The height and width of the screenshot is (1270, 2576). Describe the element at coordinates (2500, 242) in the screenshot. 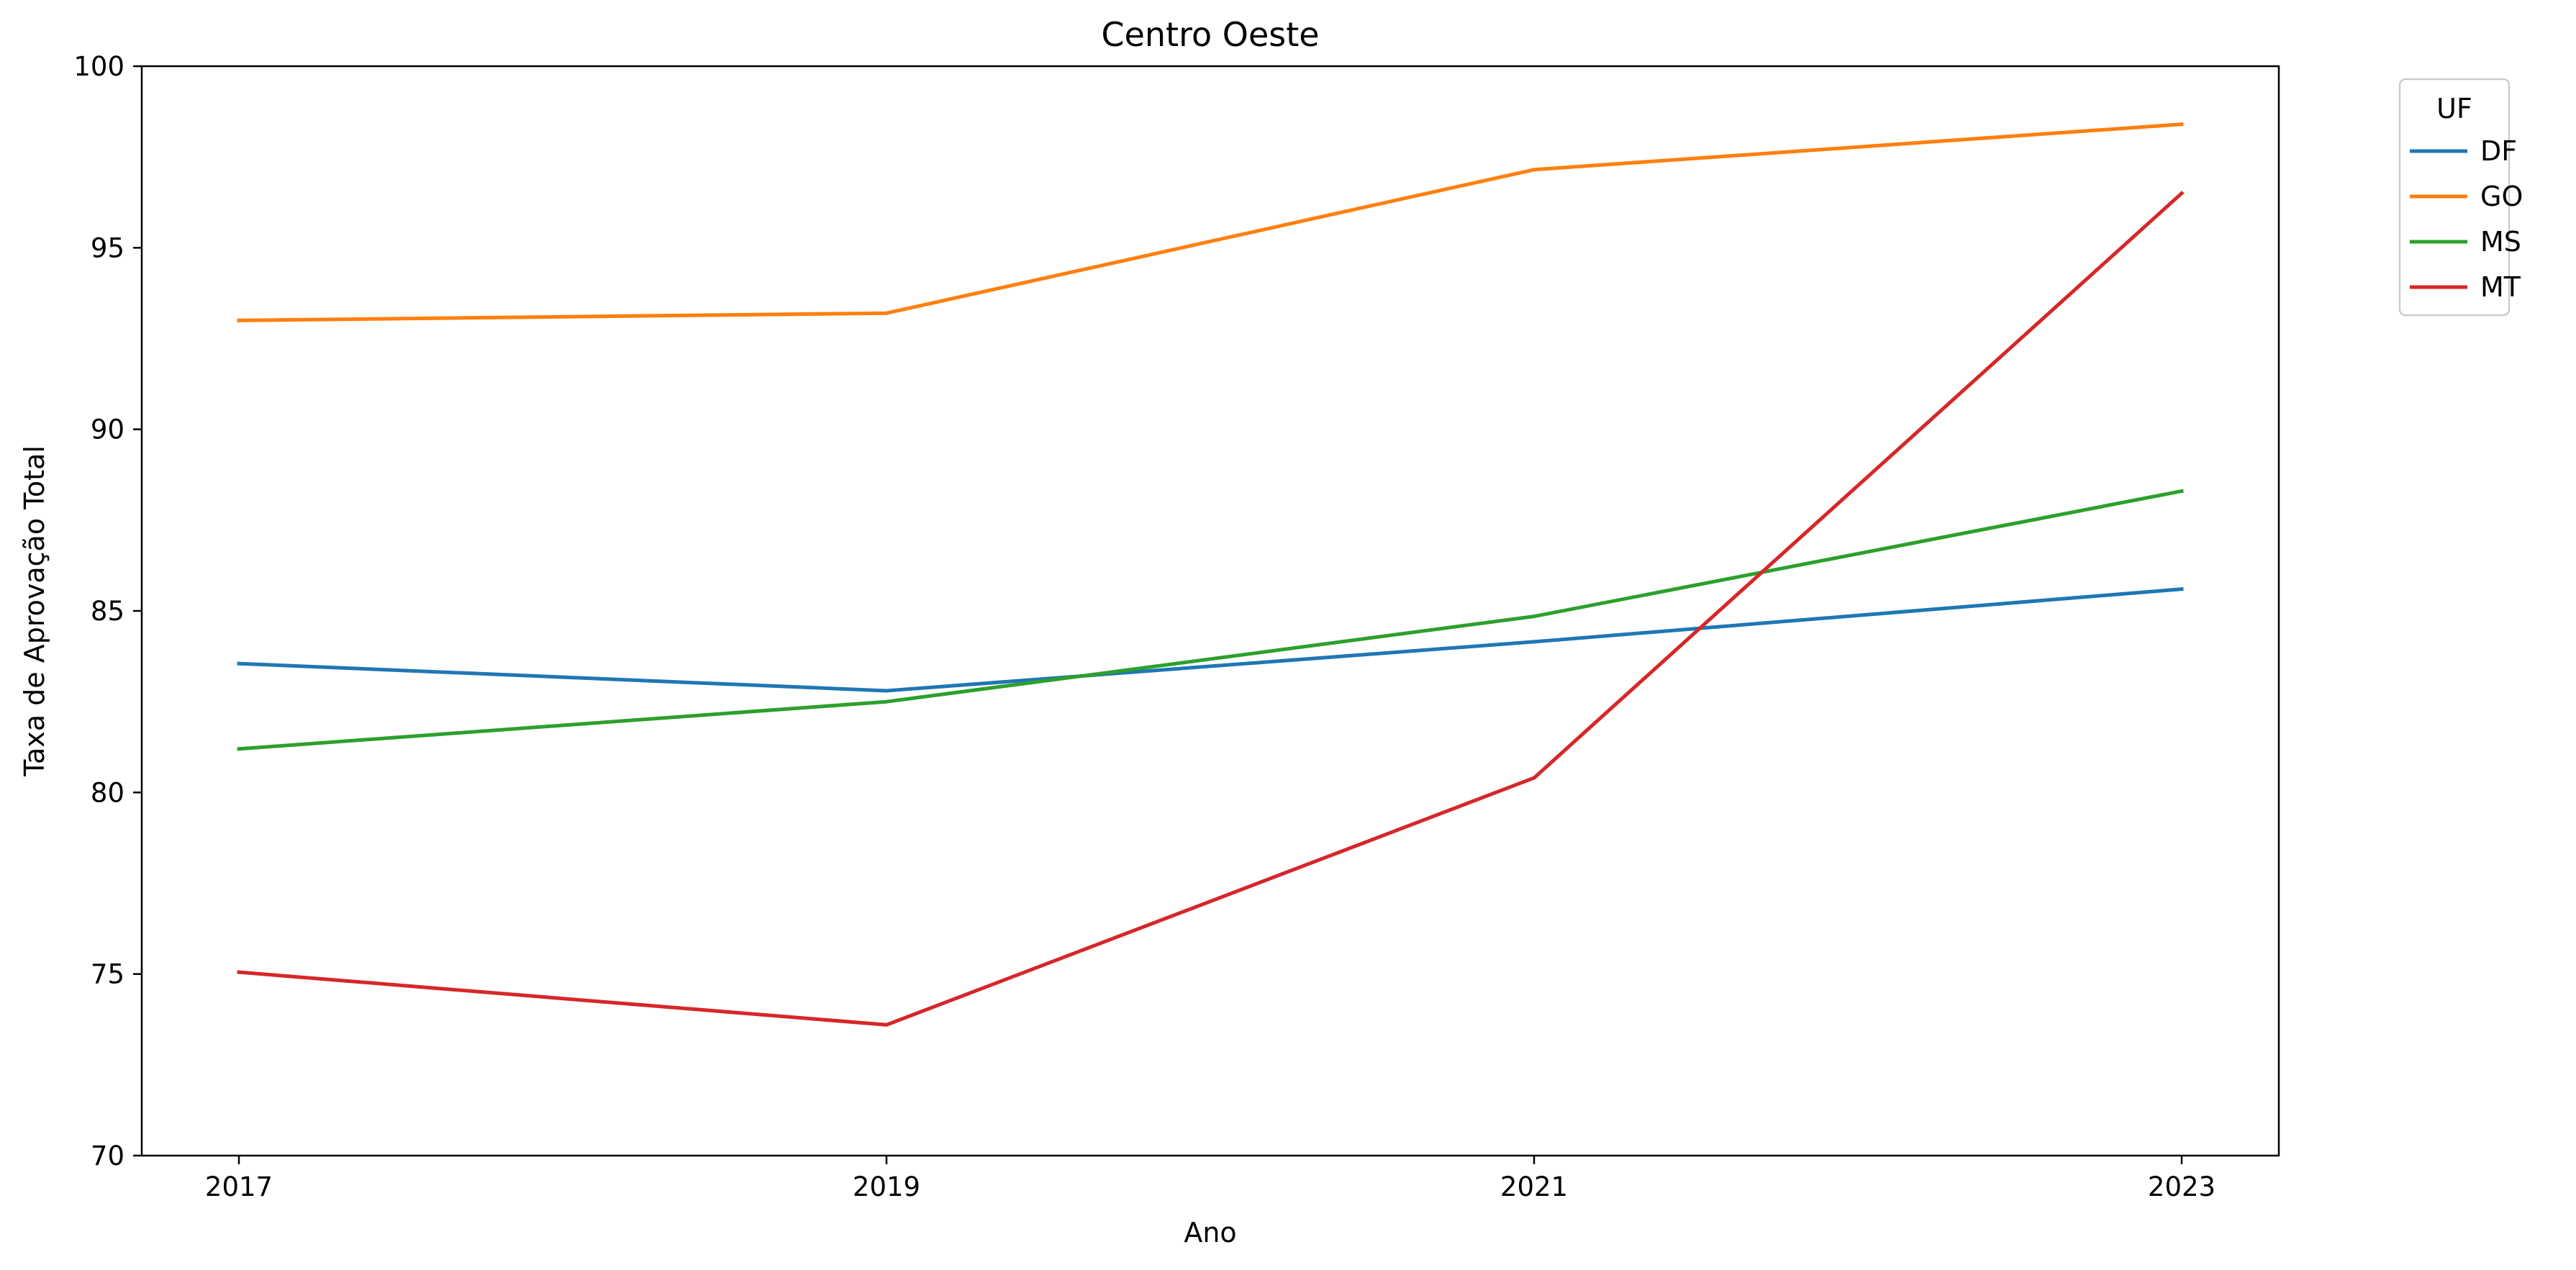

I see `legend-label-ms: MS` at that location.